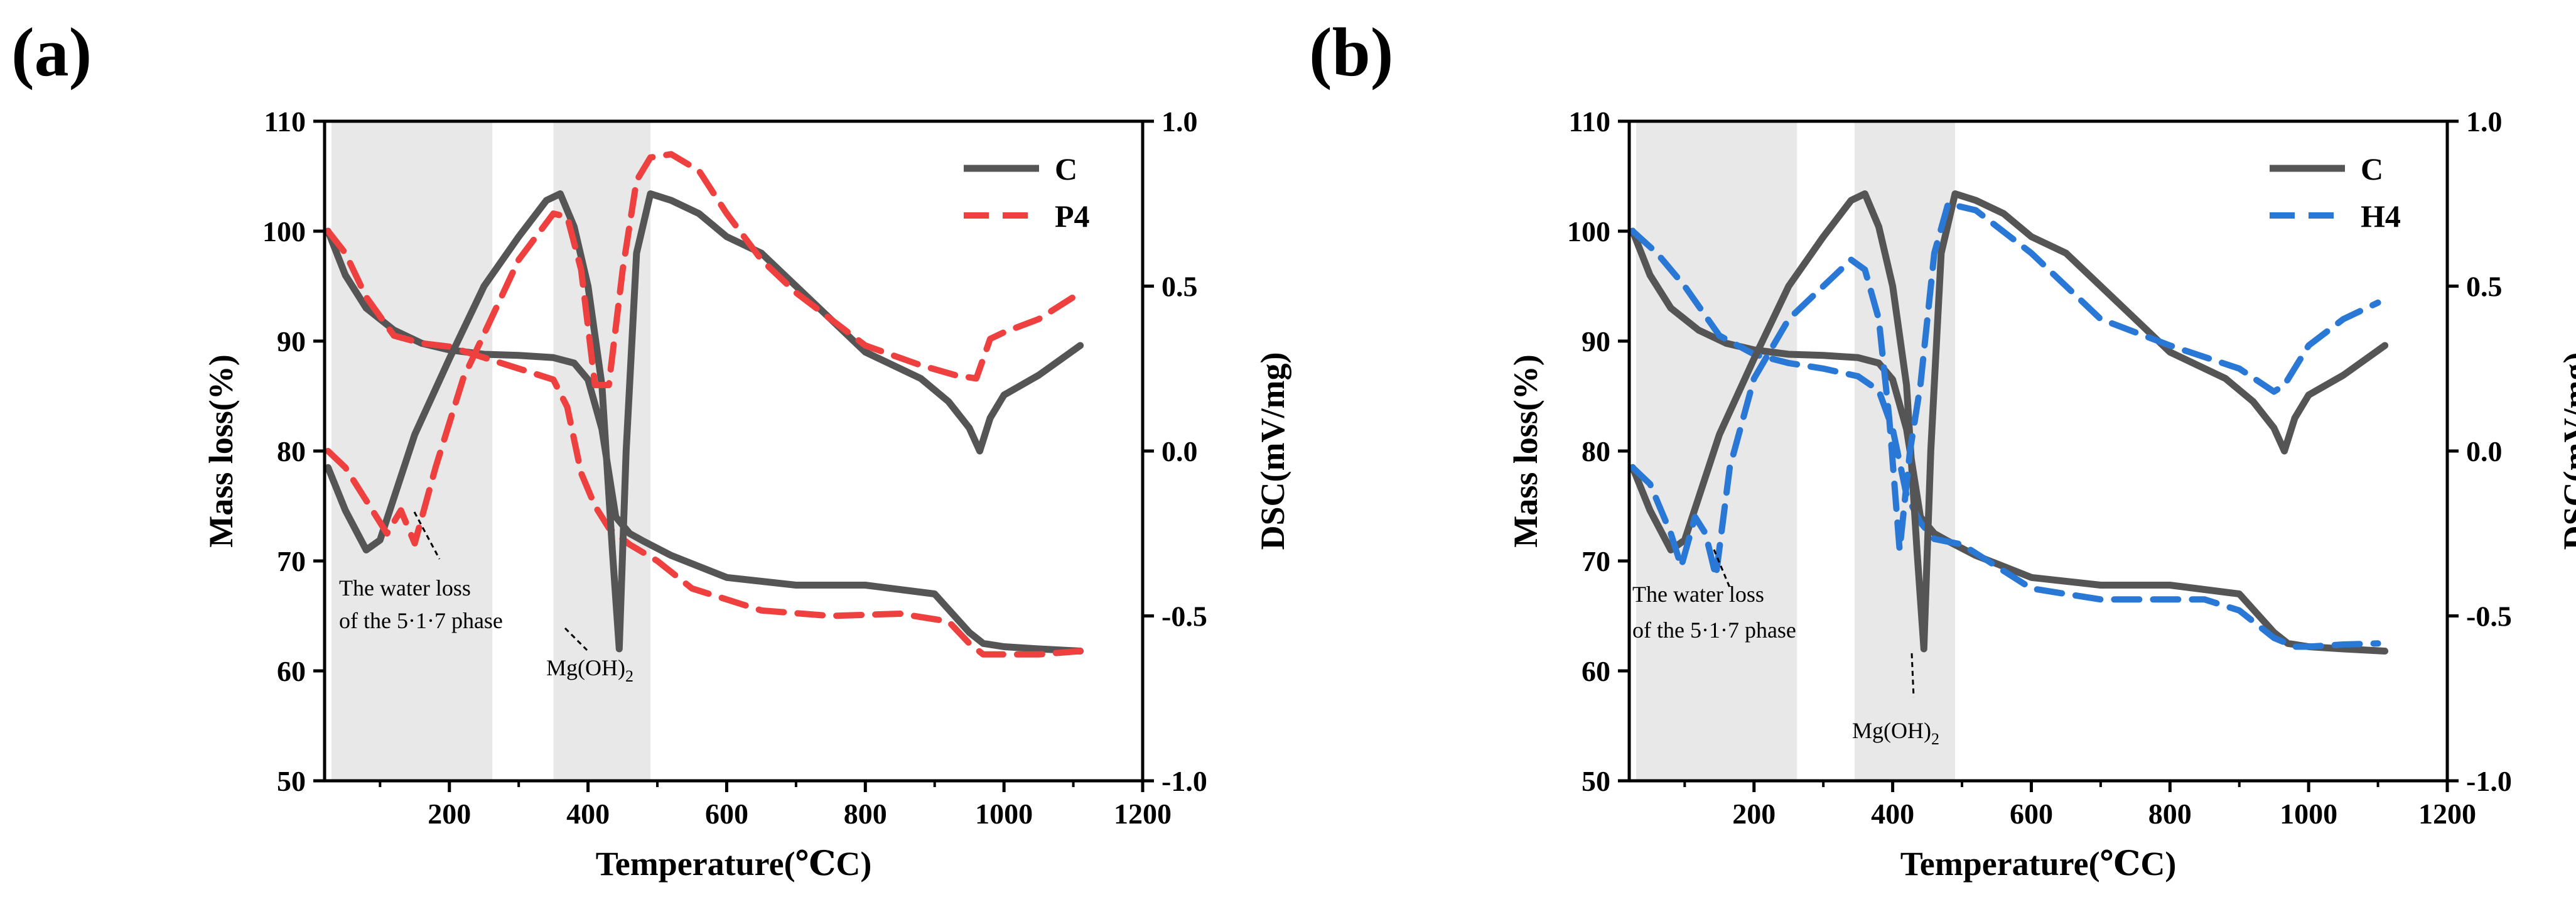  I want to click on panel-label: (b), so click(1351, 52).